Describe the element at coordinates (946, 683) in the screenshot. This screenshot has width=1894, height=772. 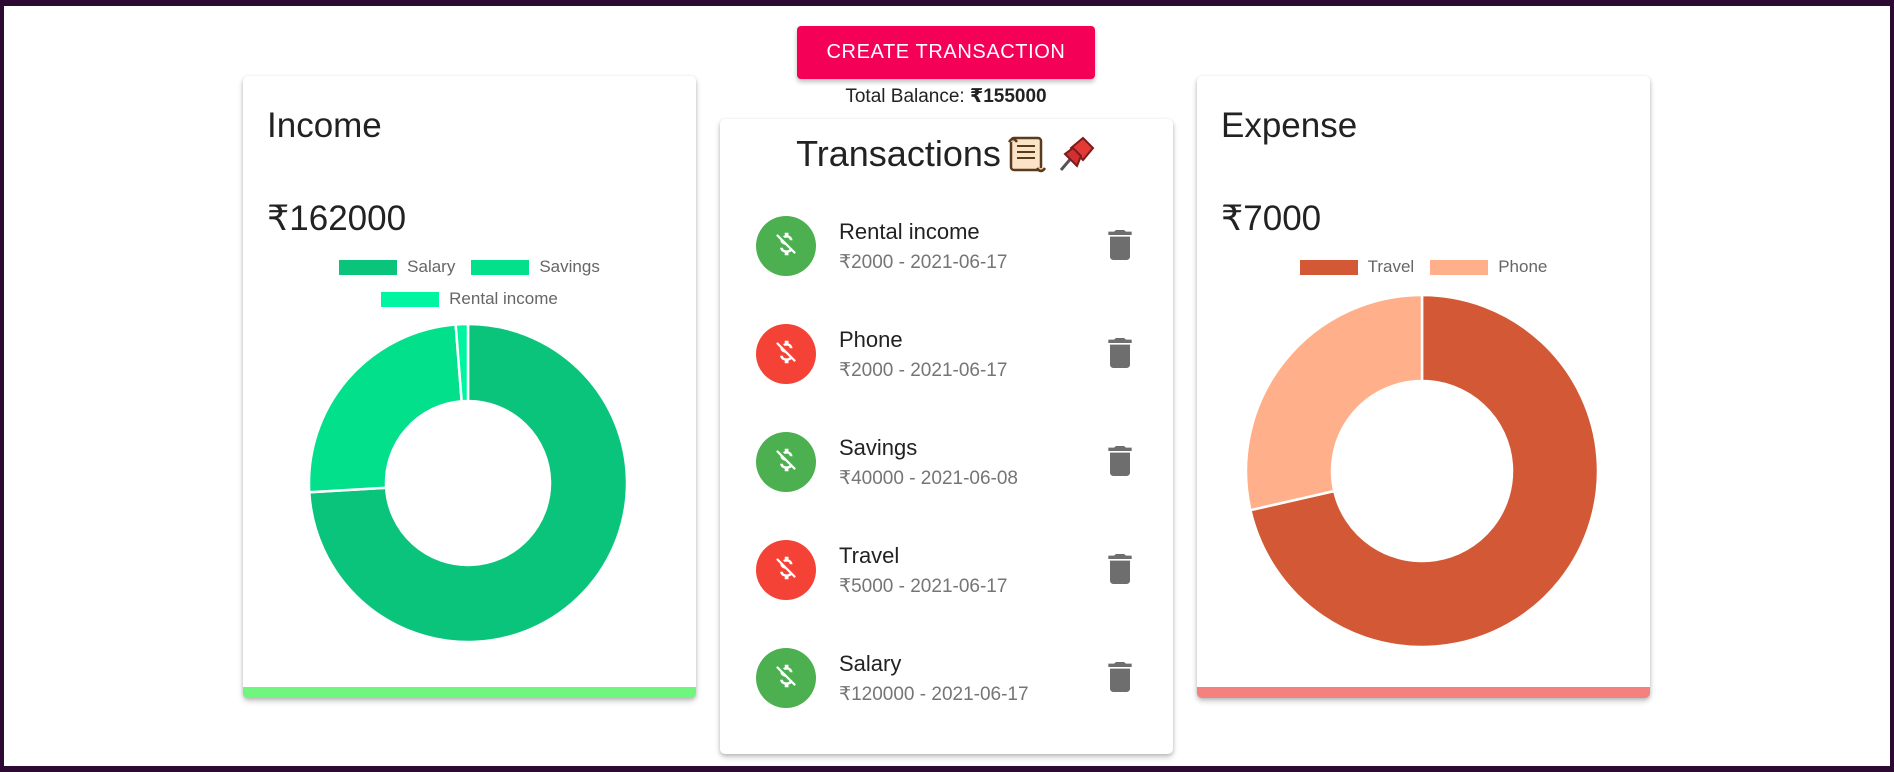
I see `transaction-item-salary: Salary ₹120000 - 2021-06-17` at that location.